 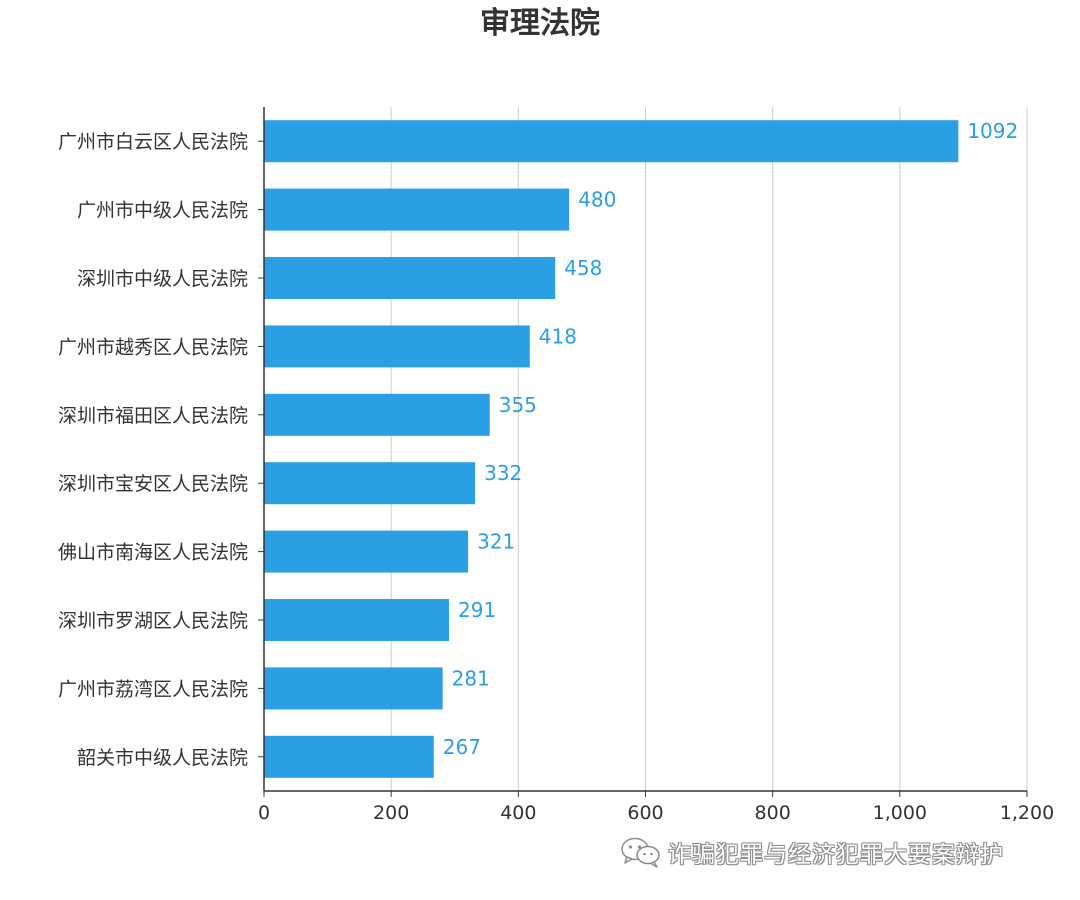 What do you see at coordinates (496, 542) in the screenshot?
I see `data-label: 321` at bounding box center [496, 542].